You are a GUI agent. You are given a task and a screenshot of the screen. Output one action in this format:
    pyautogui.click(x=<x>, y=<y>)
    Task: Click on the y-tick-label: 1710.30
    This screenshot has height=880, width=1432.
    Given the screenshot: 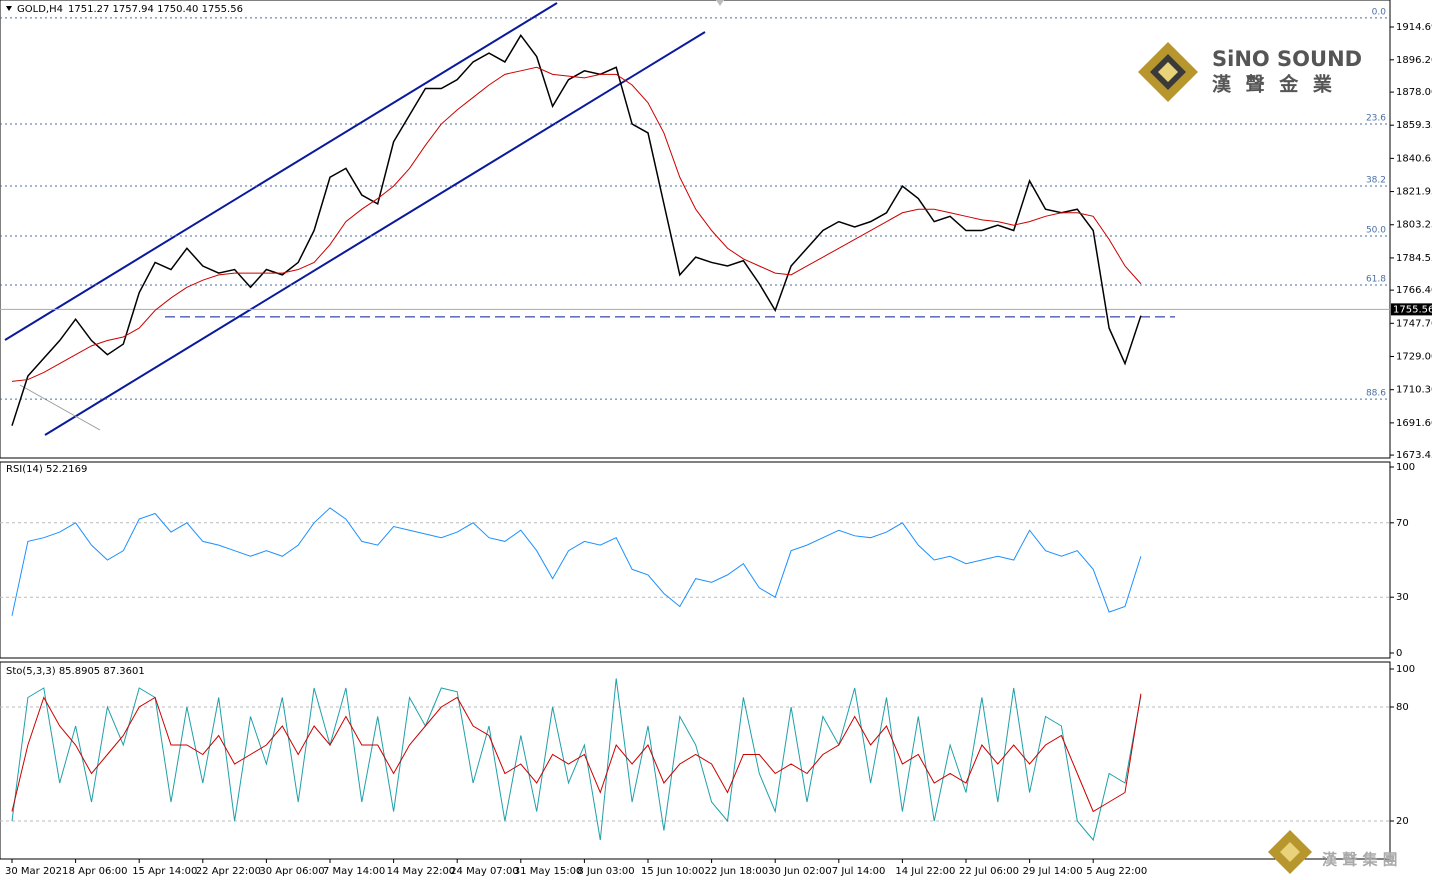 What is the action you would take?
    pyautogui.click(x=1414, y=390)
    